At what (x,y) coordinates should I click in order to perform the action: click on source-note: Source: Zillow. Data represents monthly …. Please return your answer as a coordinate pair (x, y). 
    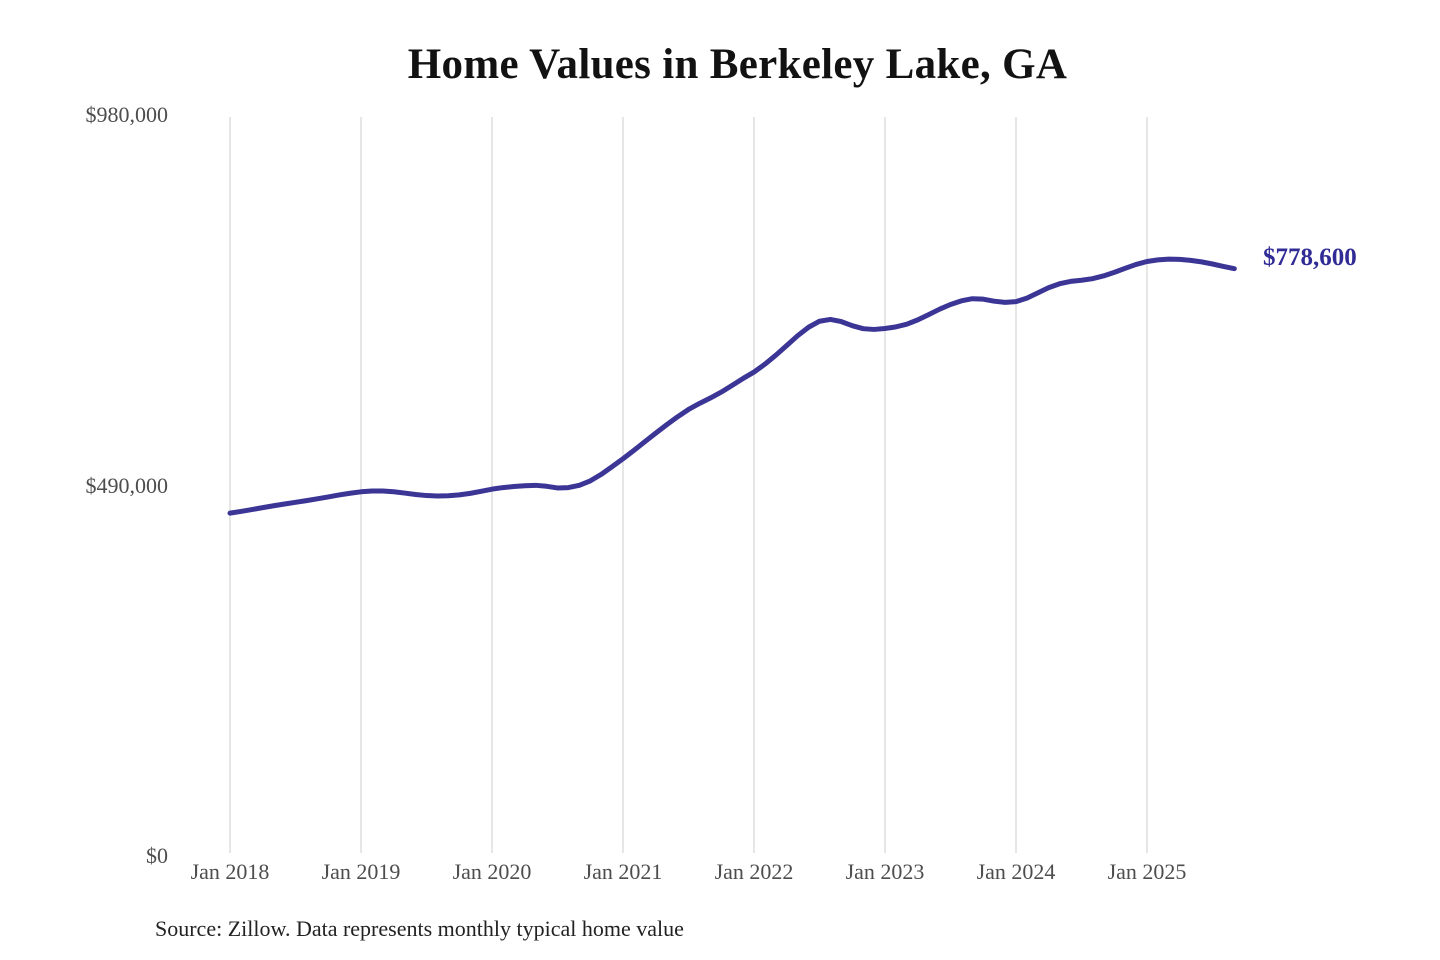
    Looking at the image, I should click on (419, 928).